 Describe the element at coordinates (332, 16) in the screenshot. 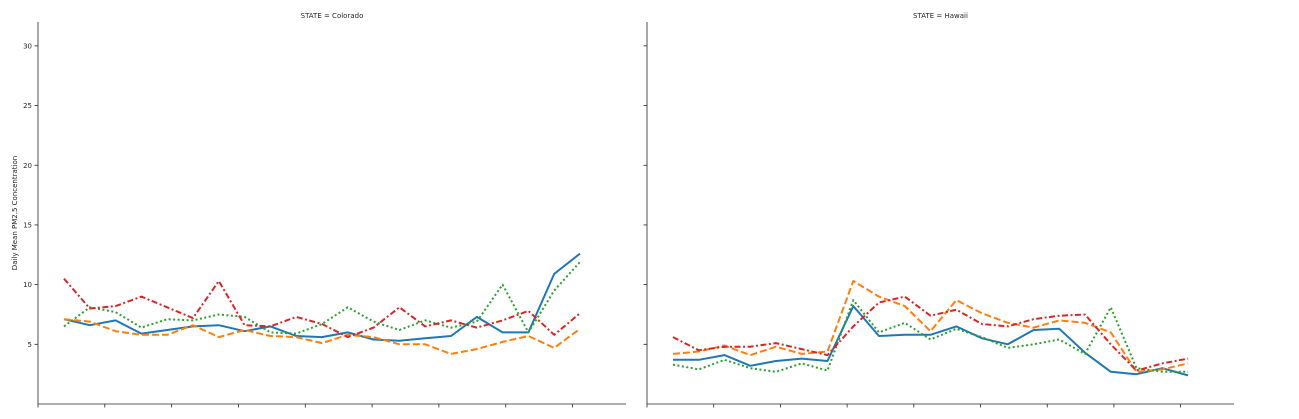

I see `facet-title: STATE = Colorado` at that location.